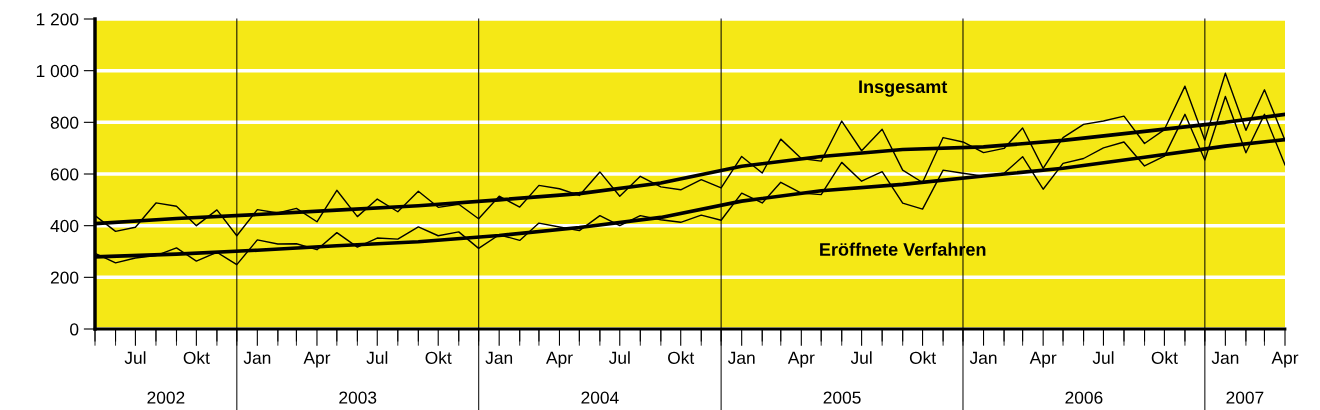 Image resolution: width=1320 pixels, height=410 pixels. What do you see at coordinates (1245, 397) in the screenshot?
I see `text: 2007` at bounding box center [1245, 397].